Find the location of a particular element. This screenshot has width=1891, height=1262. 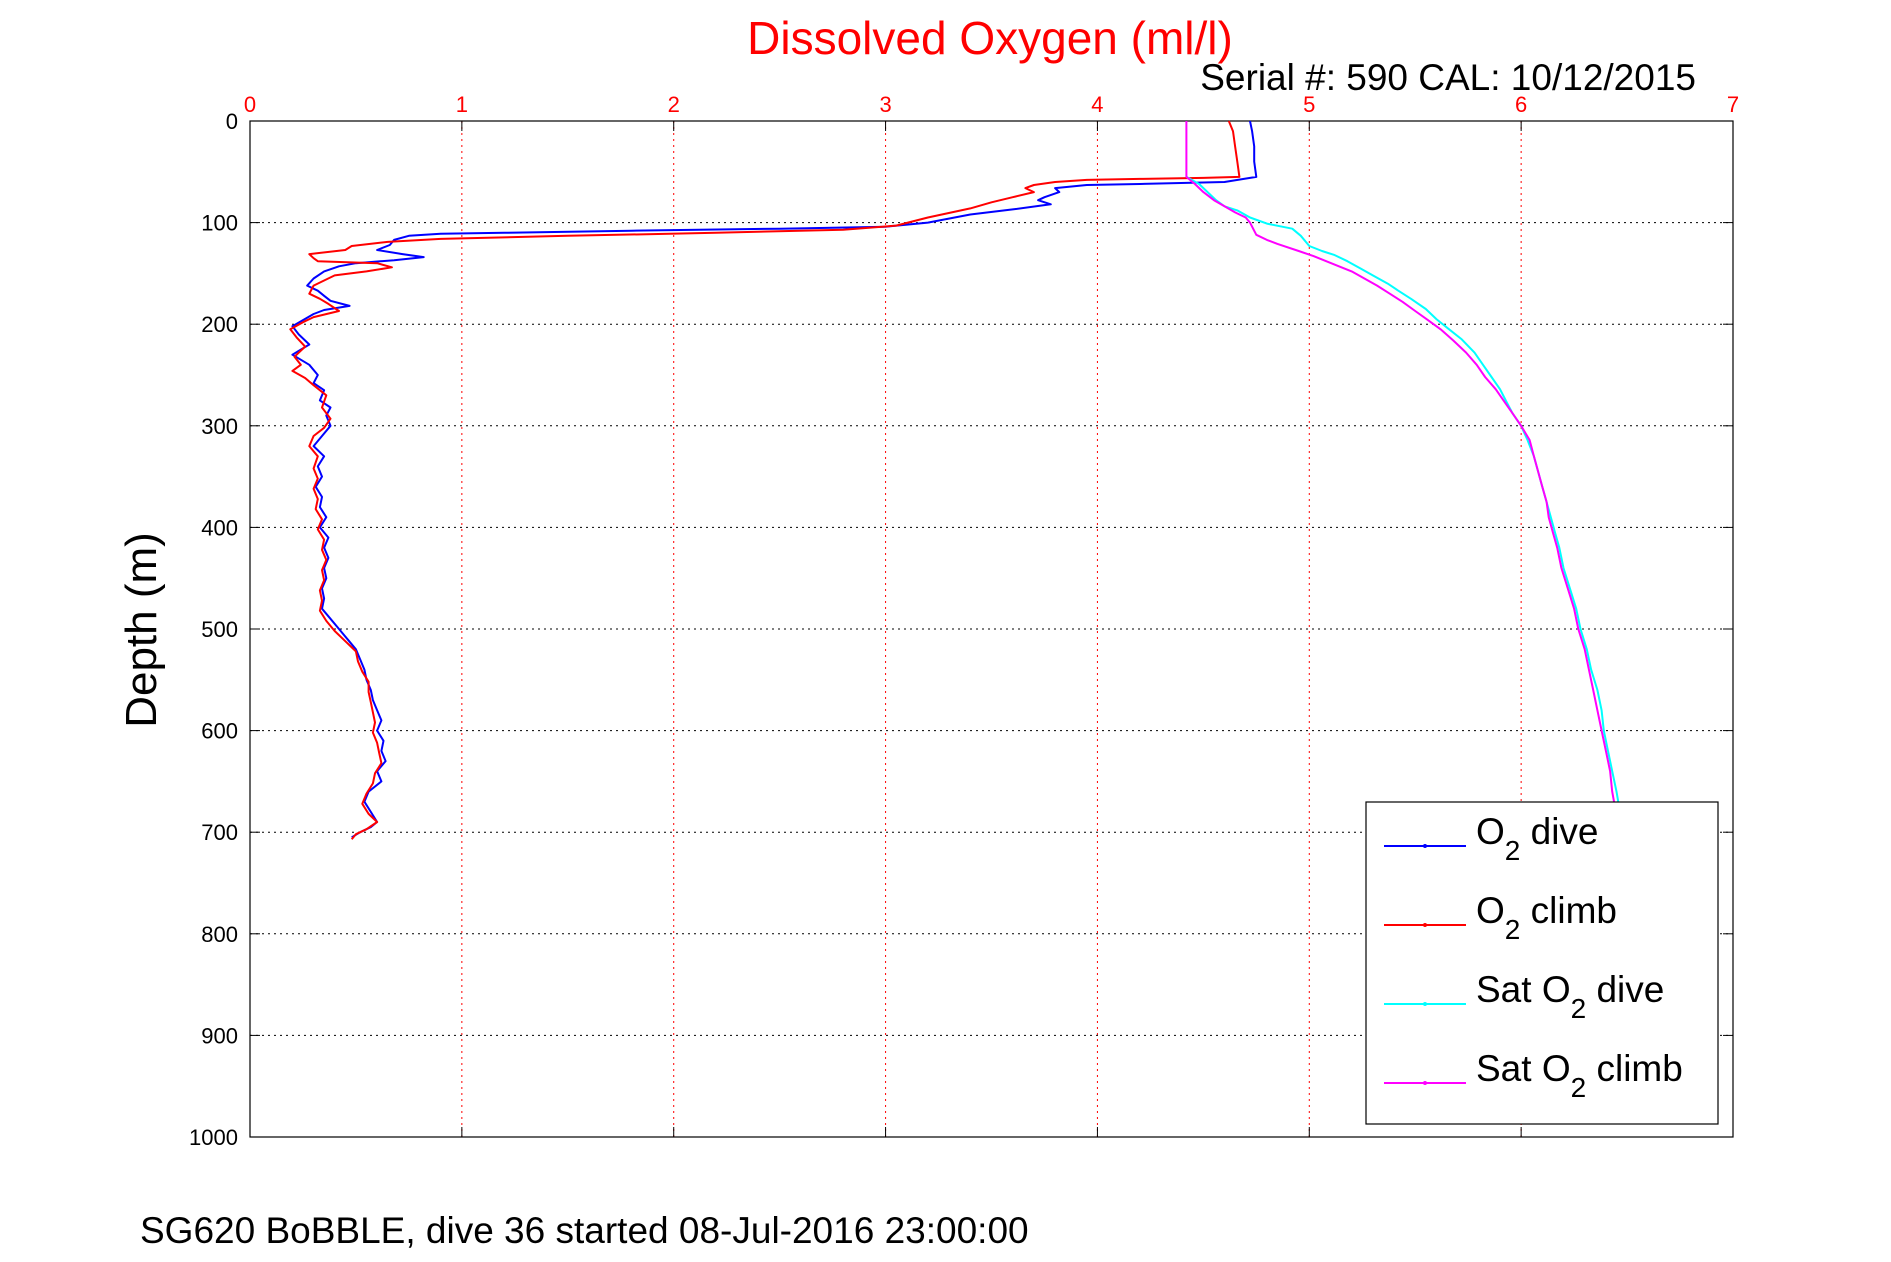

x-tick-label: 6 is located at coordinates (1521, 104).